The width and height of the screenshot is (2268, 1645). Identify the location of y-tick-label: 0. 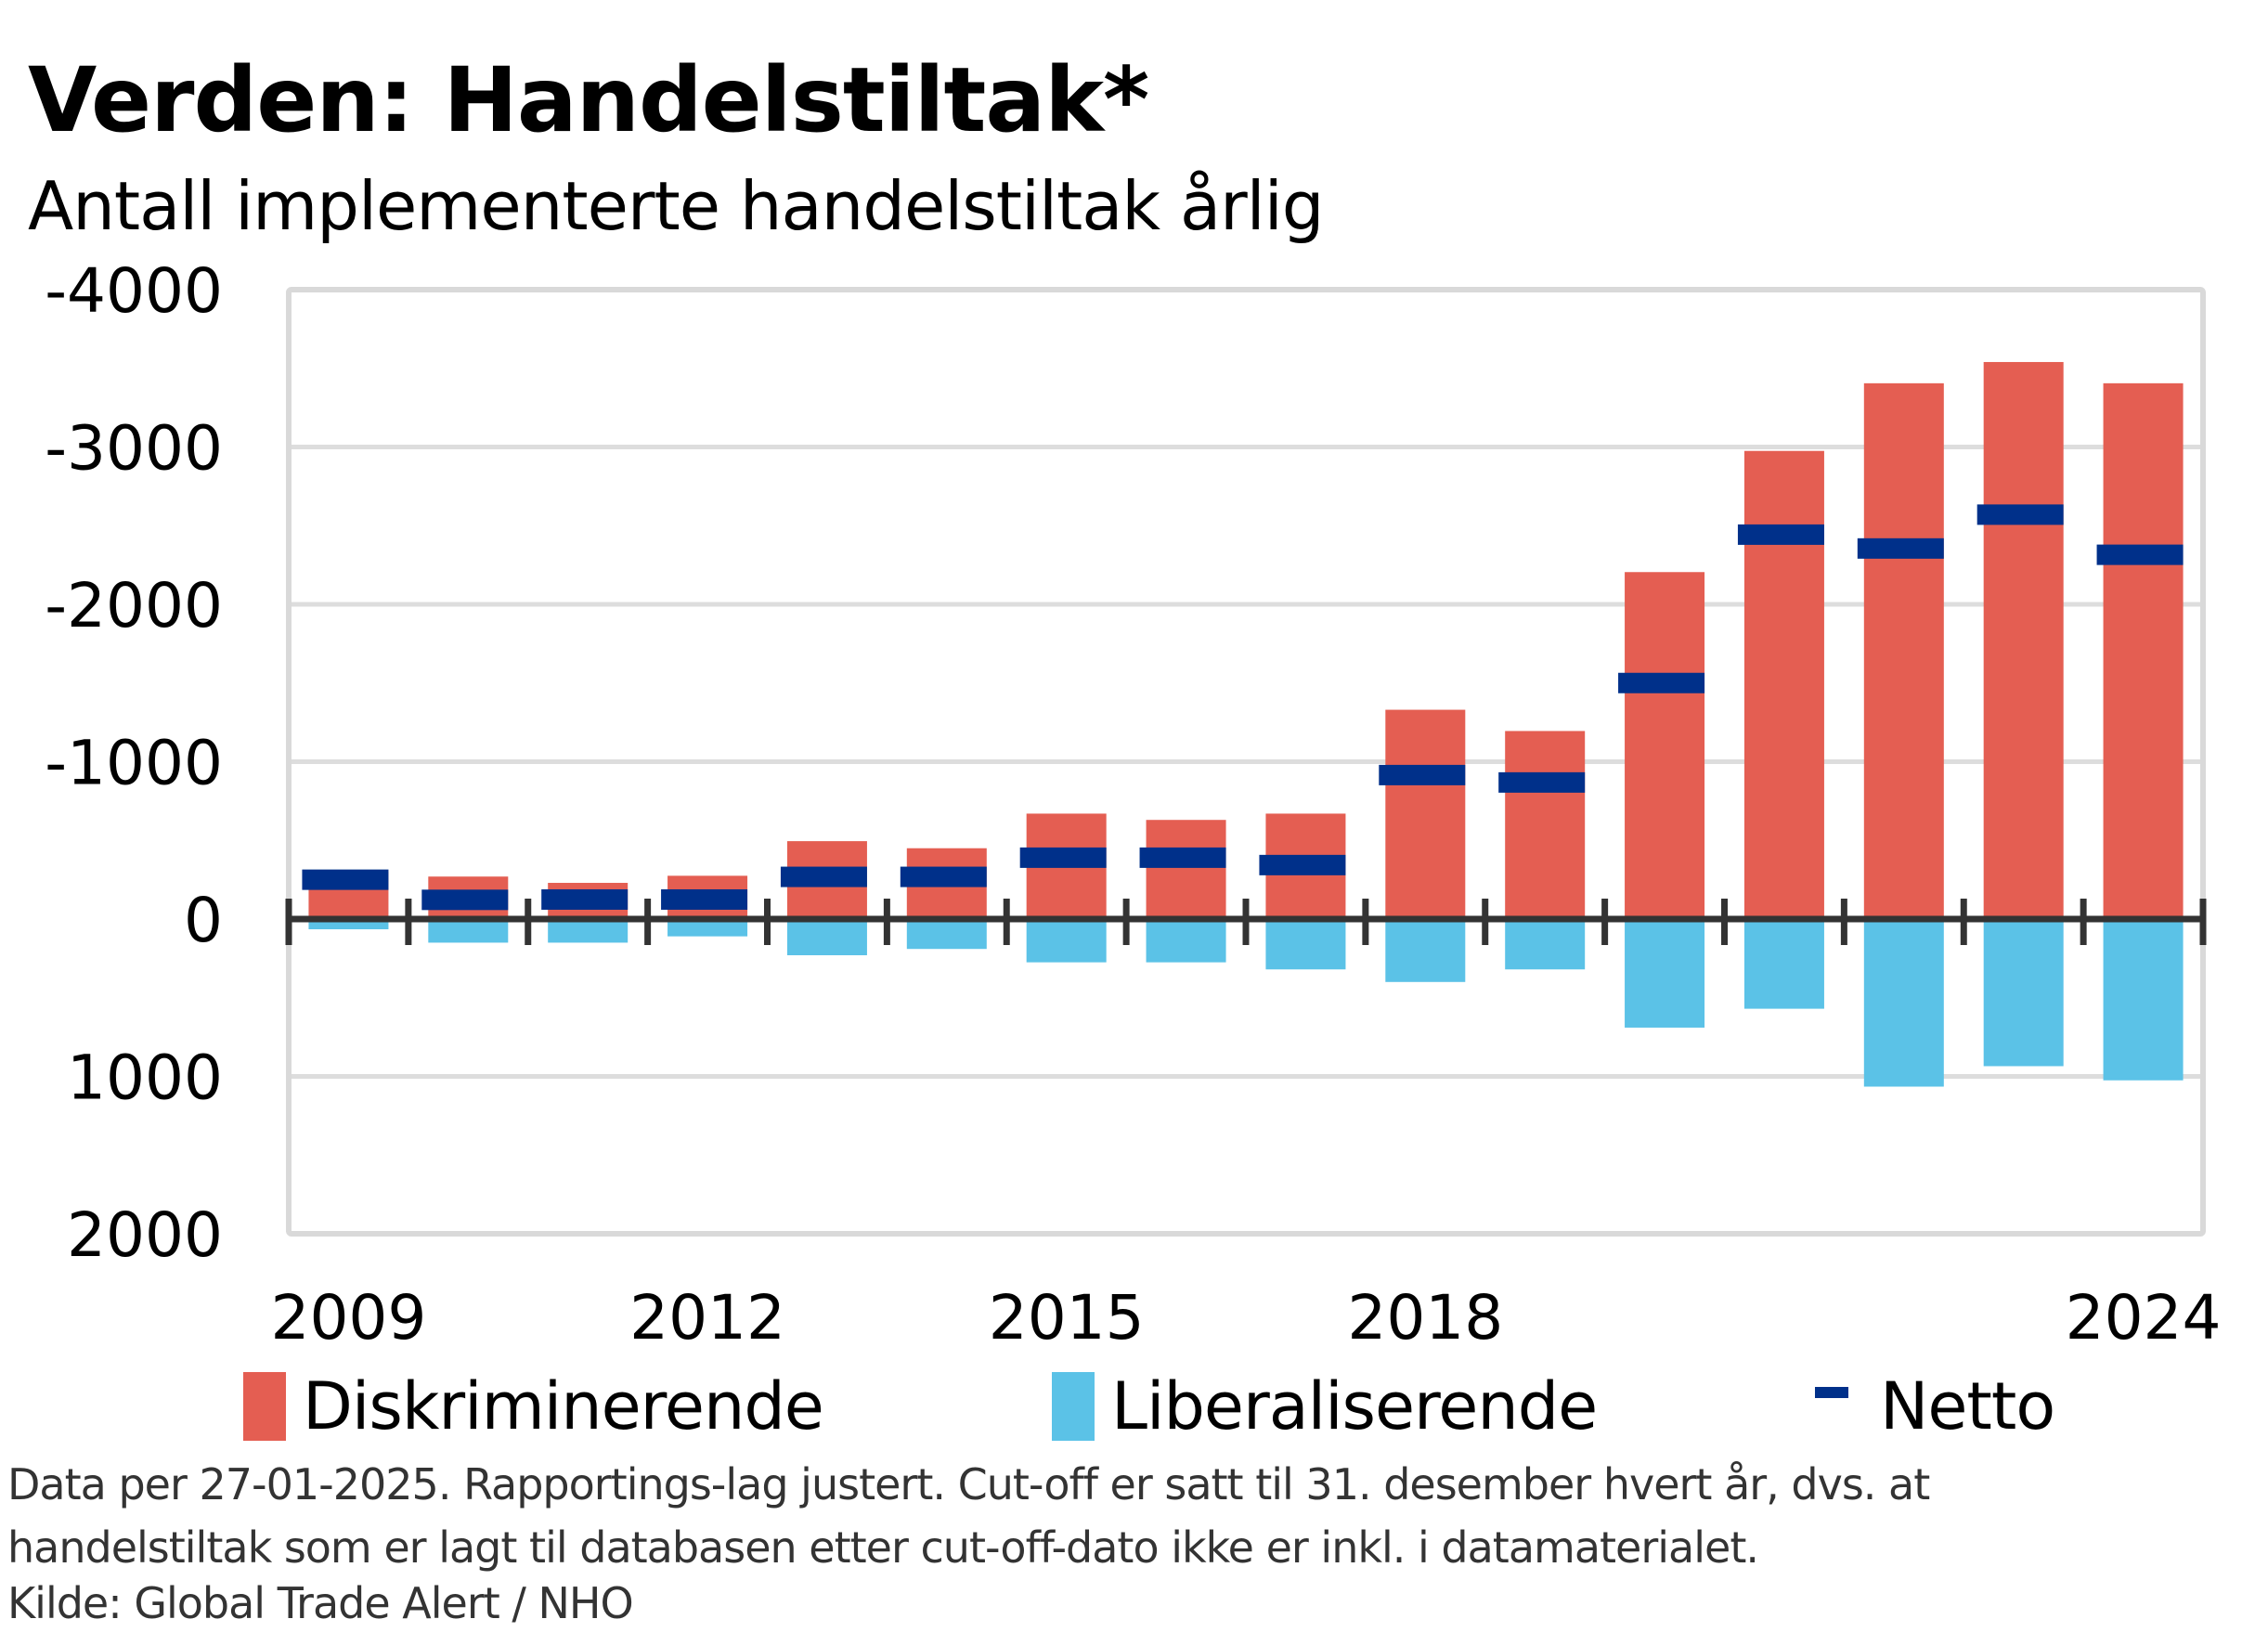
(203, 920).